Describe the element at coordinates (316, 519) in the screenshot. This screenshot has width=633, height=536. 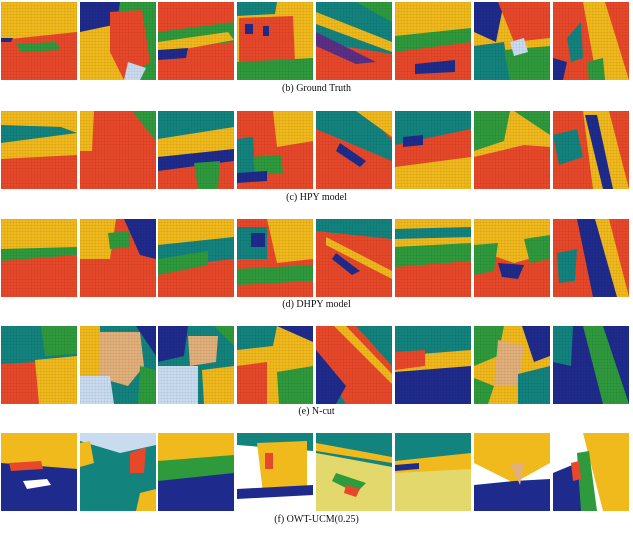
I see `caption-owt-ucm: (f) OWT-UCM(0.25)` at that location.